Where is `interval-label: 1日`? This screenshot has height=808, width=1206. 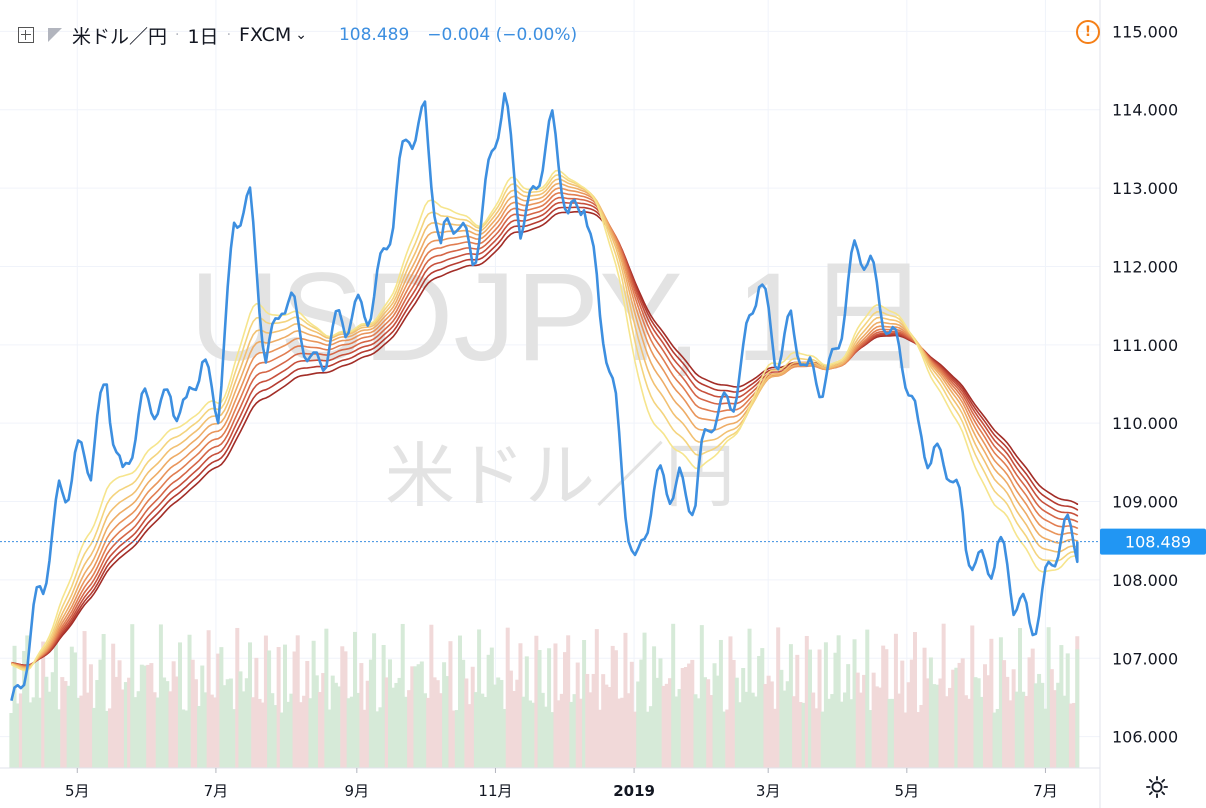 interval-label: 1日 is located at coordinates (203, 36).